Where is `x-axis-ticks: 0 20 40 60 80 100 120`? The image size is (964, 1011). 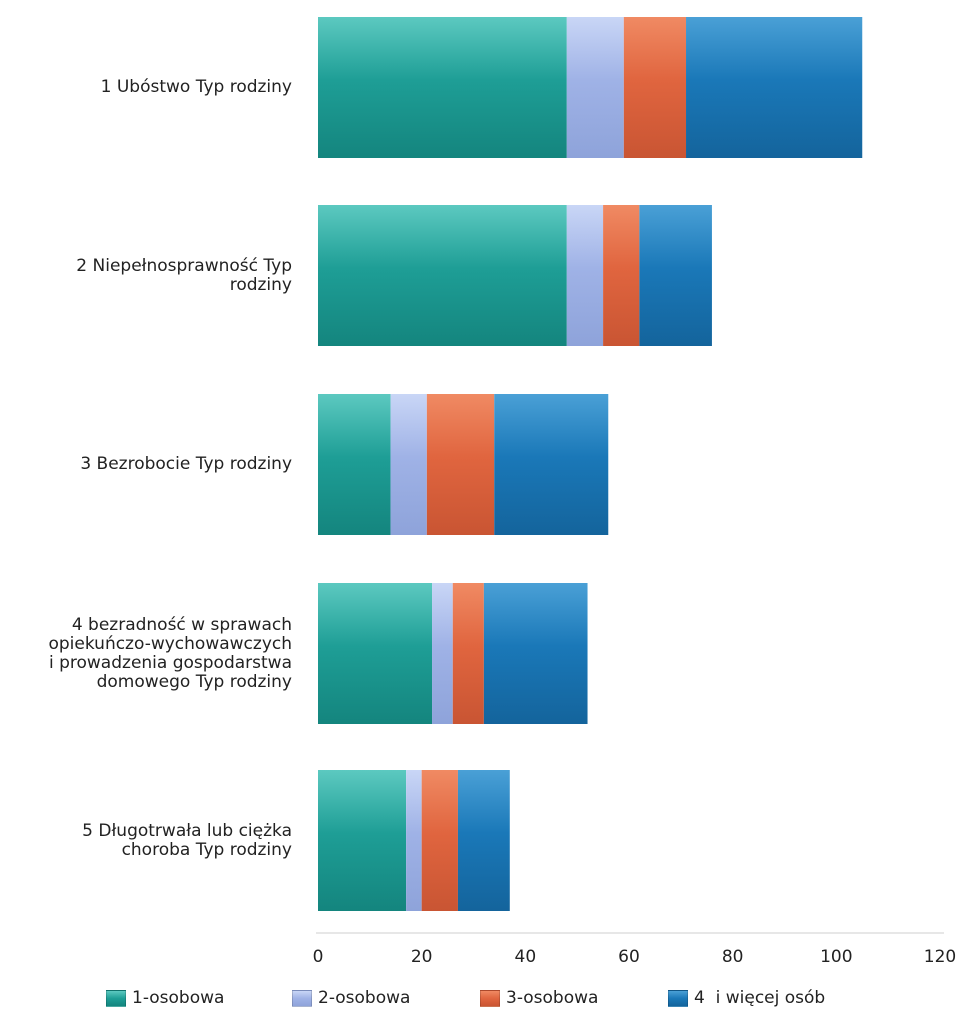 x-axis-ticks: 0 20 40 60 80 100 120 is located at coordinates (635, 957).